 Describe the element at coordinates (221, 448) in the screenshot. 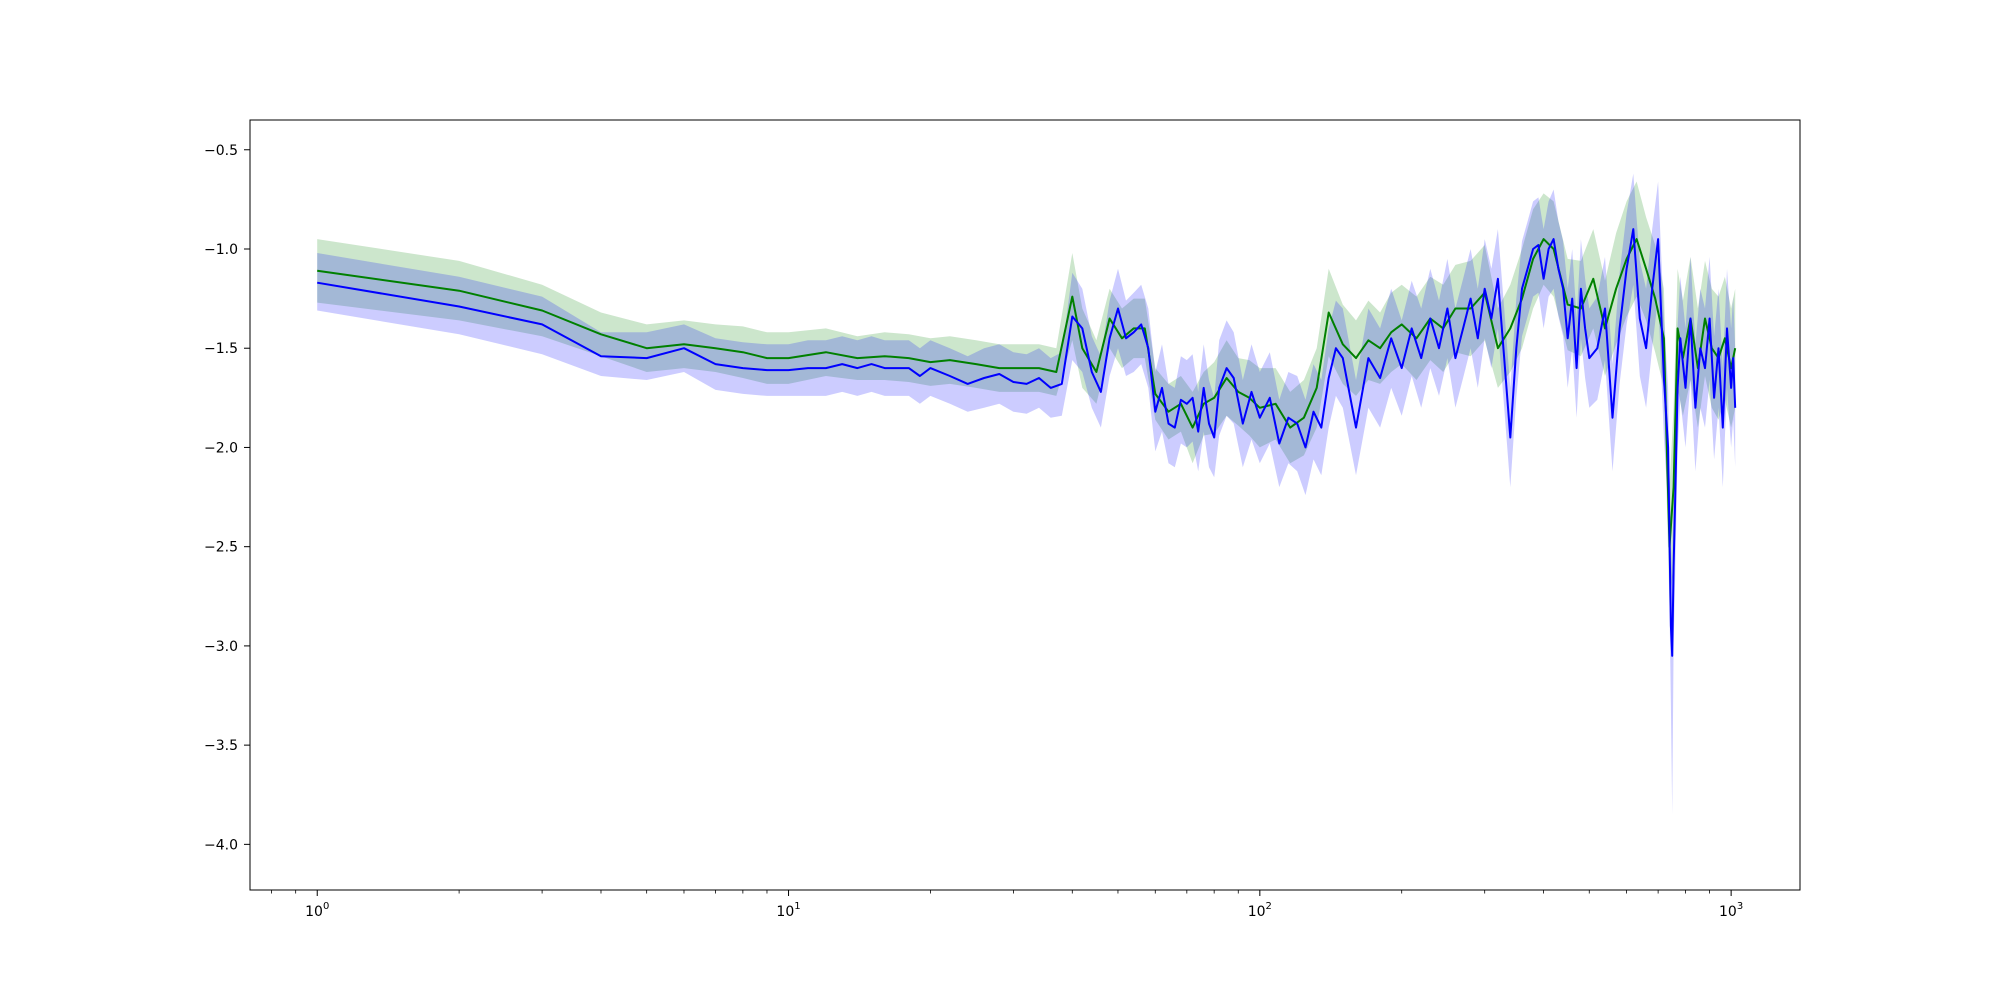

I see `y-tick-label: −2.0` at that location.